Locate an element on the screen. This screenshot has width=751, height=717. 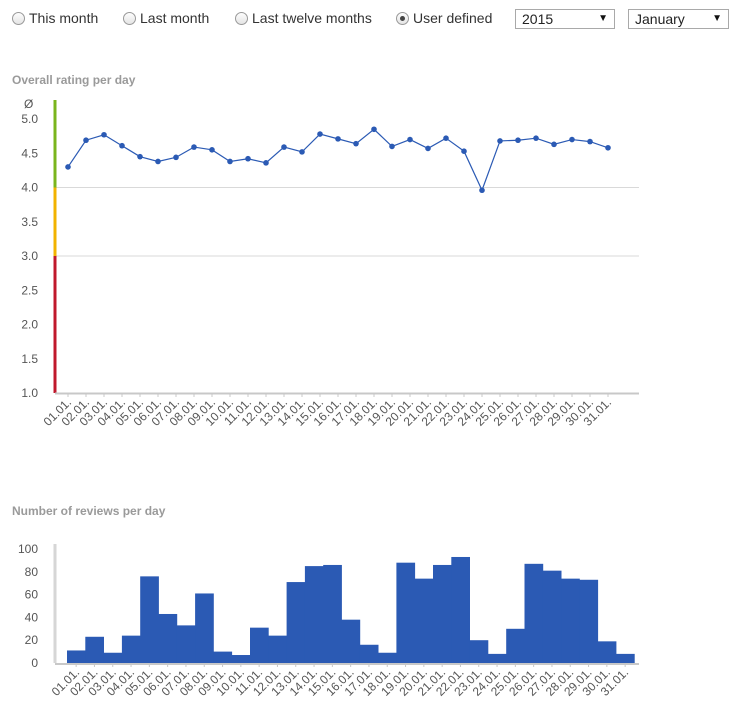
month-select: January ▼ is located at coordinates (678, 19).